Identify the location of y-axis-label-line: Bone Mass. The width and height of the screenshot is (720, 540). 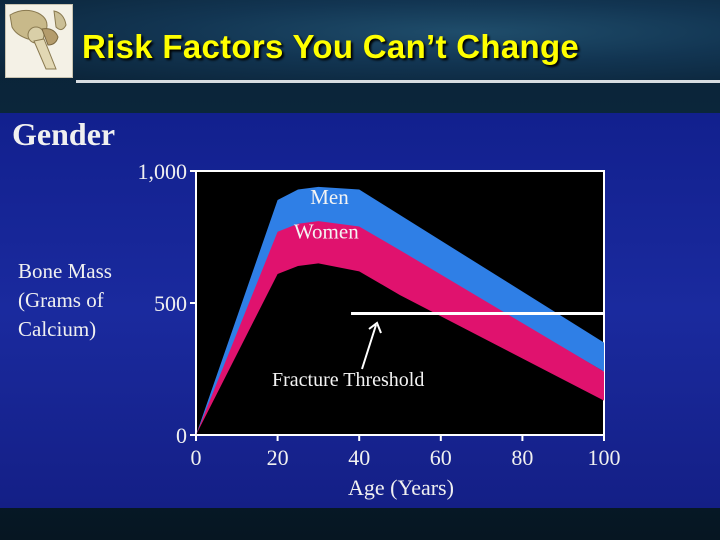
(65, 271).